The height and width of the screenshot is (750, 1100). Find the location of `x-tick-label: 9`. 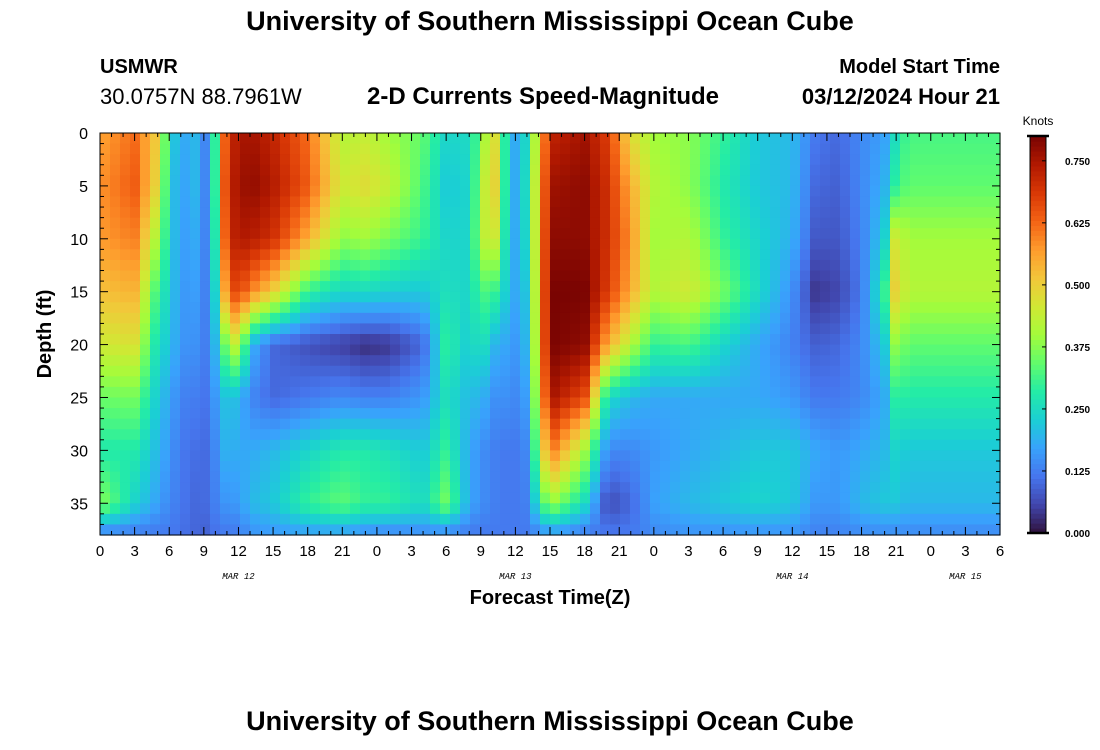

x-tick-label: 9 is located at coordinates (204, 551).